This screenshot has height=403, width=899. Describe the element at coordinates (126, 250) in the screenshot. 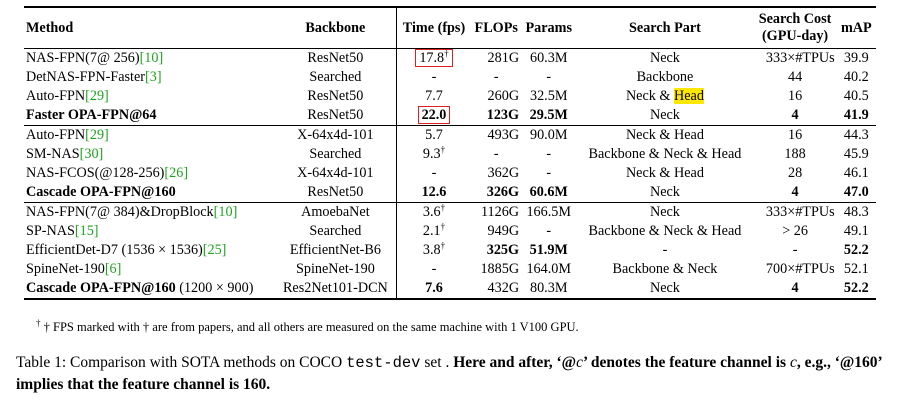

I see `method-cell: EfficientDet-D7 (1536 × 1536)[25]` at that location.